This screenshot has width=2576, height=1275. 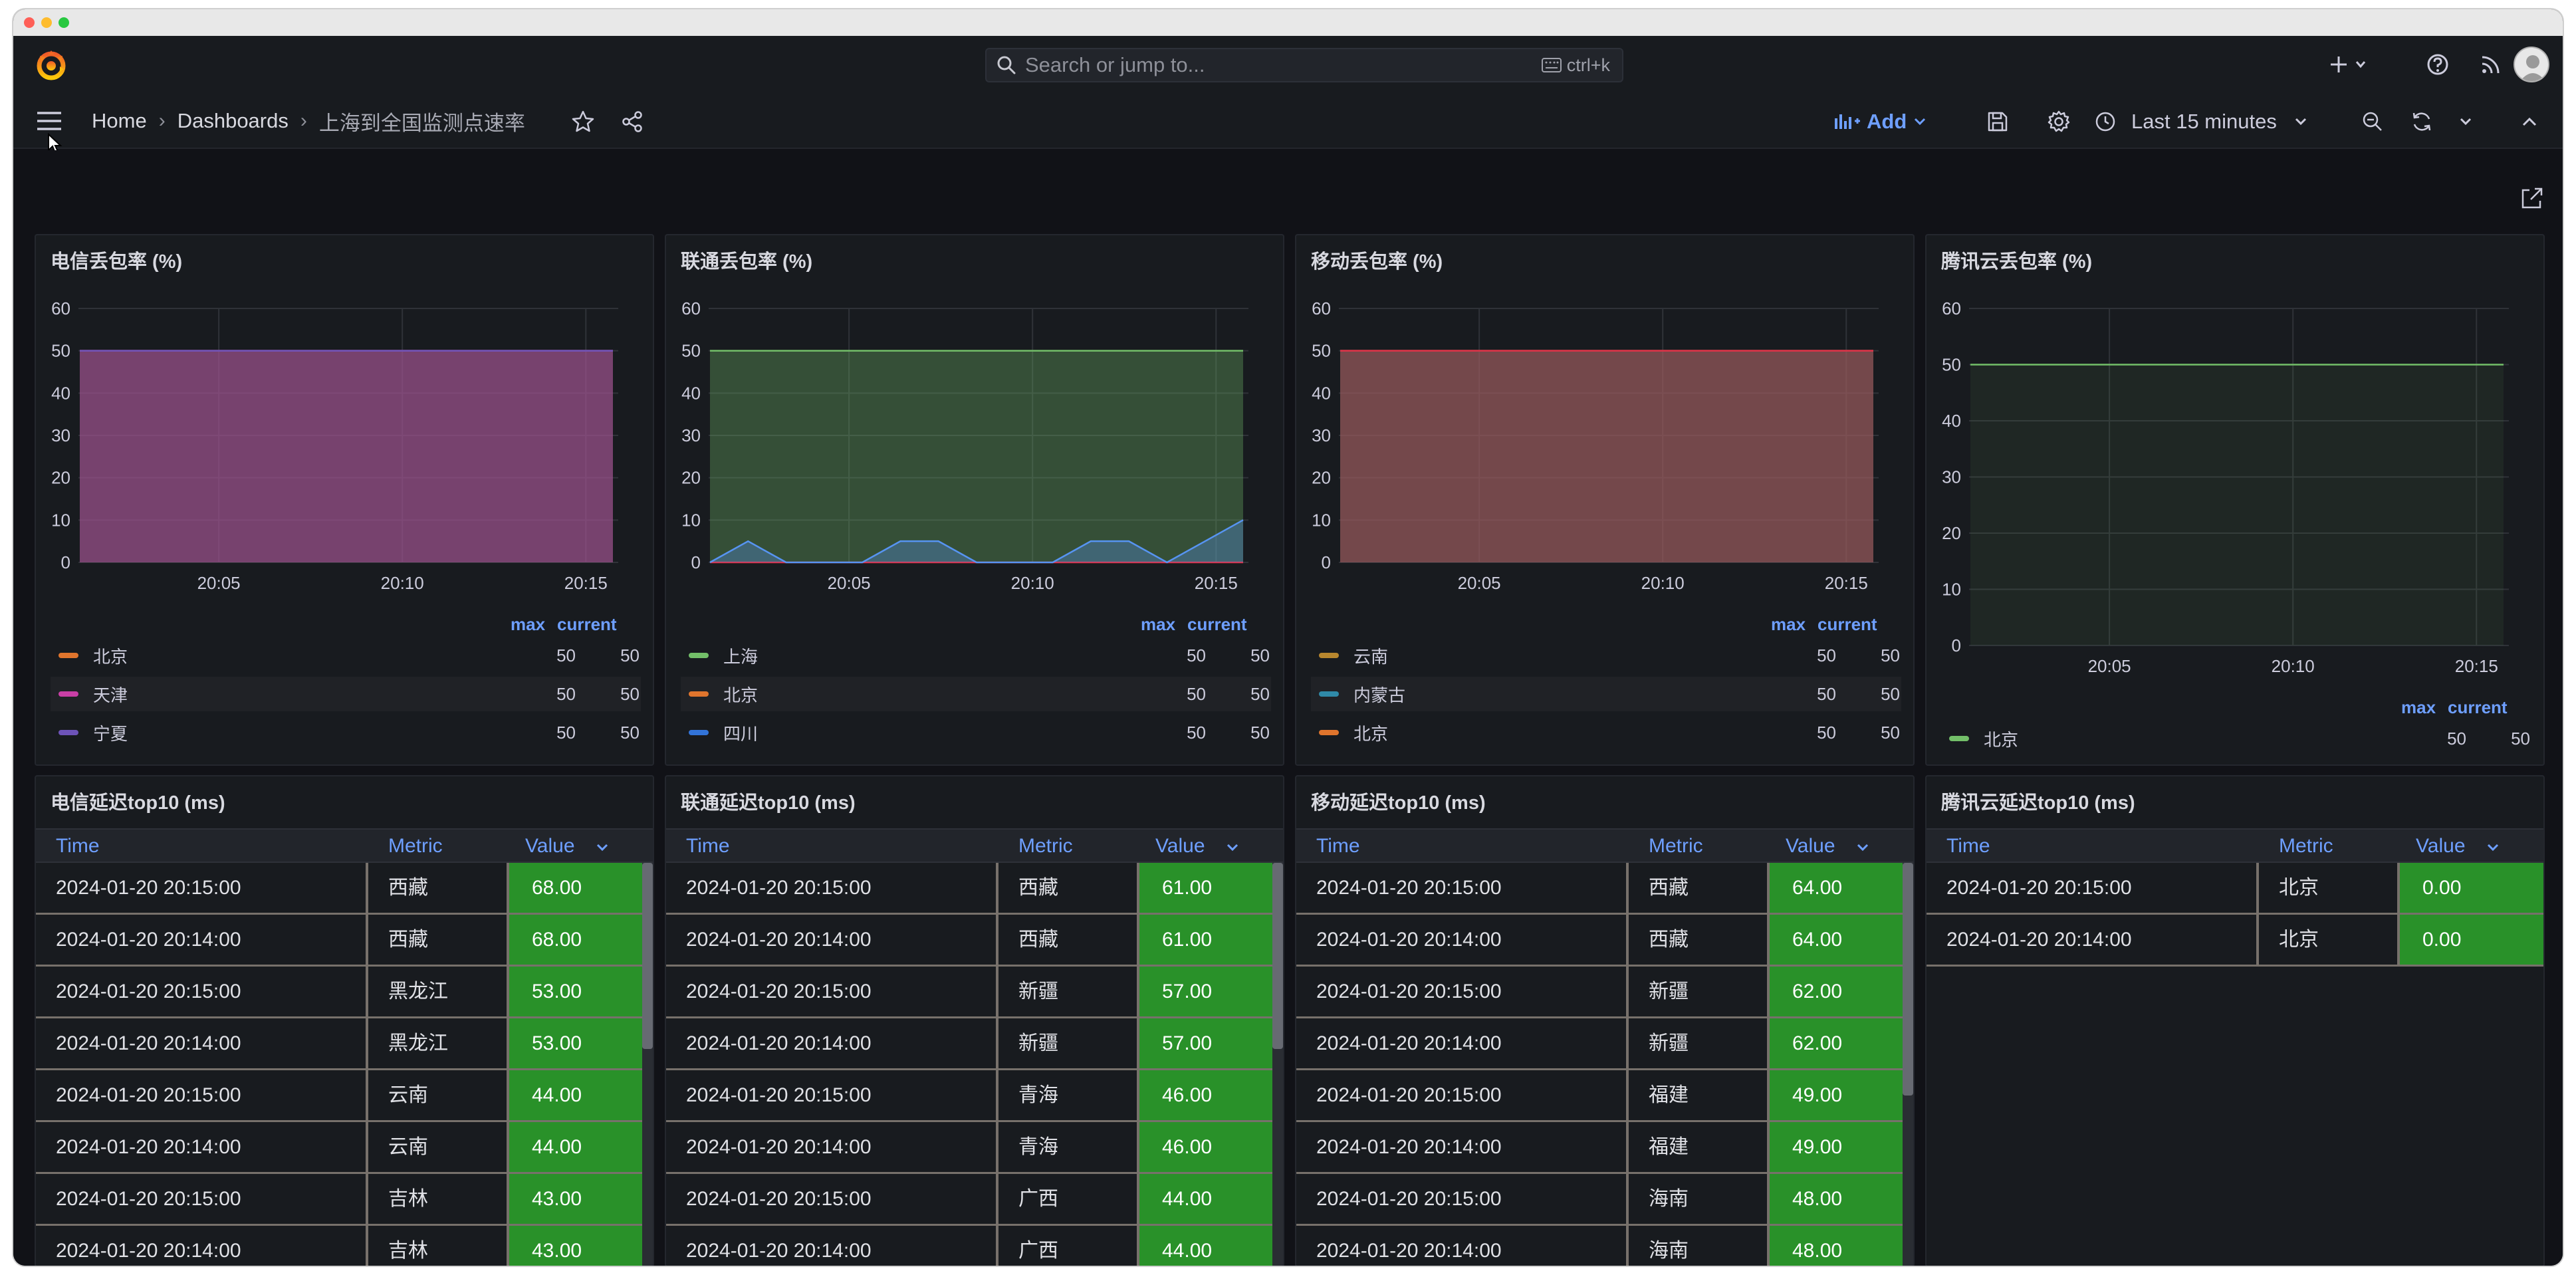 I want to click on legend-item: 天津 50 50, so click(x=346, y=694).